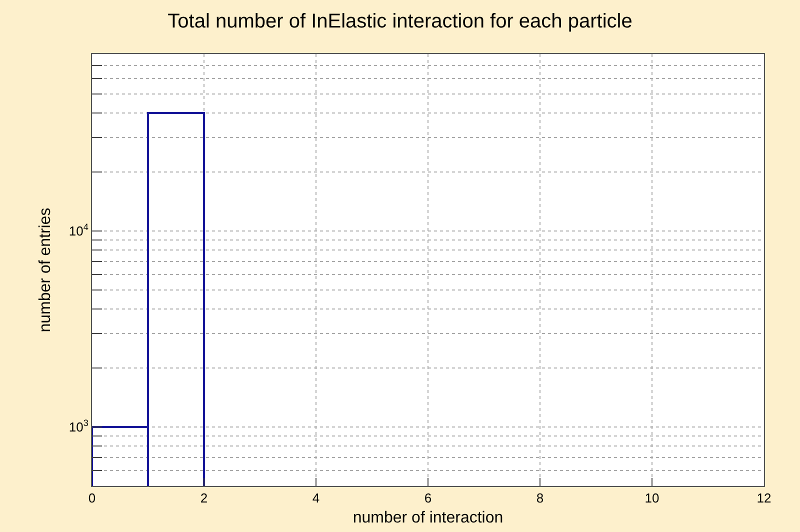 The width and height of the screenshot is (800, 532). Describe the element at coordinates (316, 498) in the screenshot. I see `x-tick-label: 4` at that location.